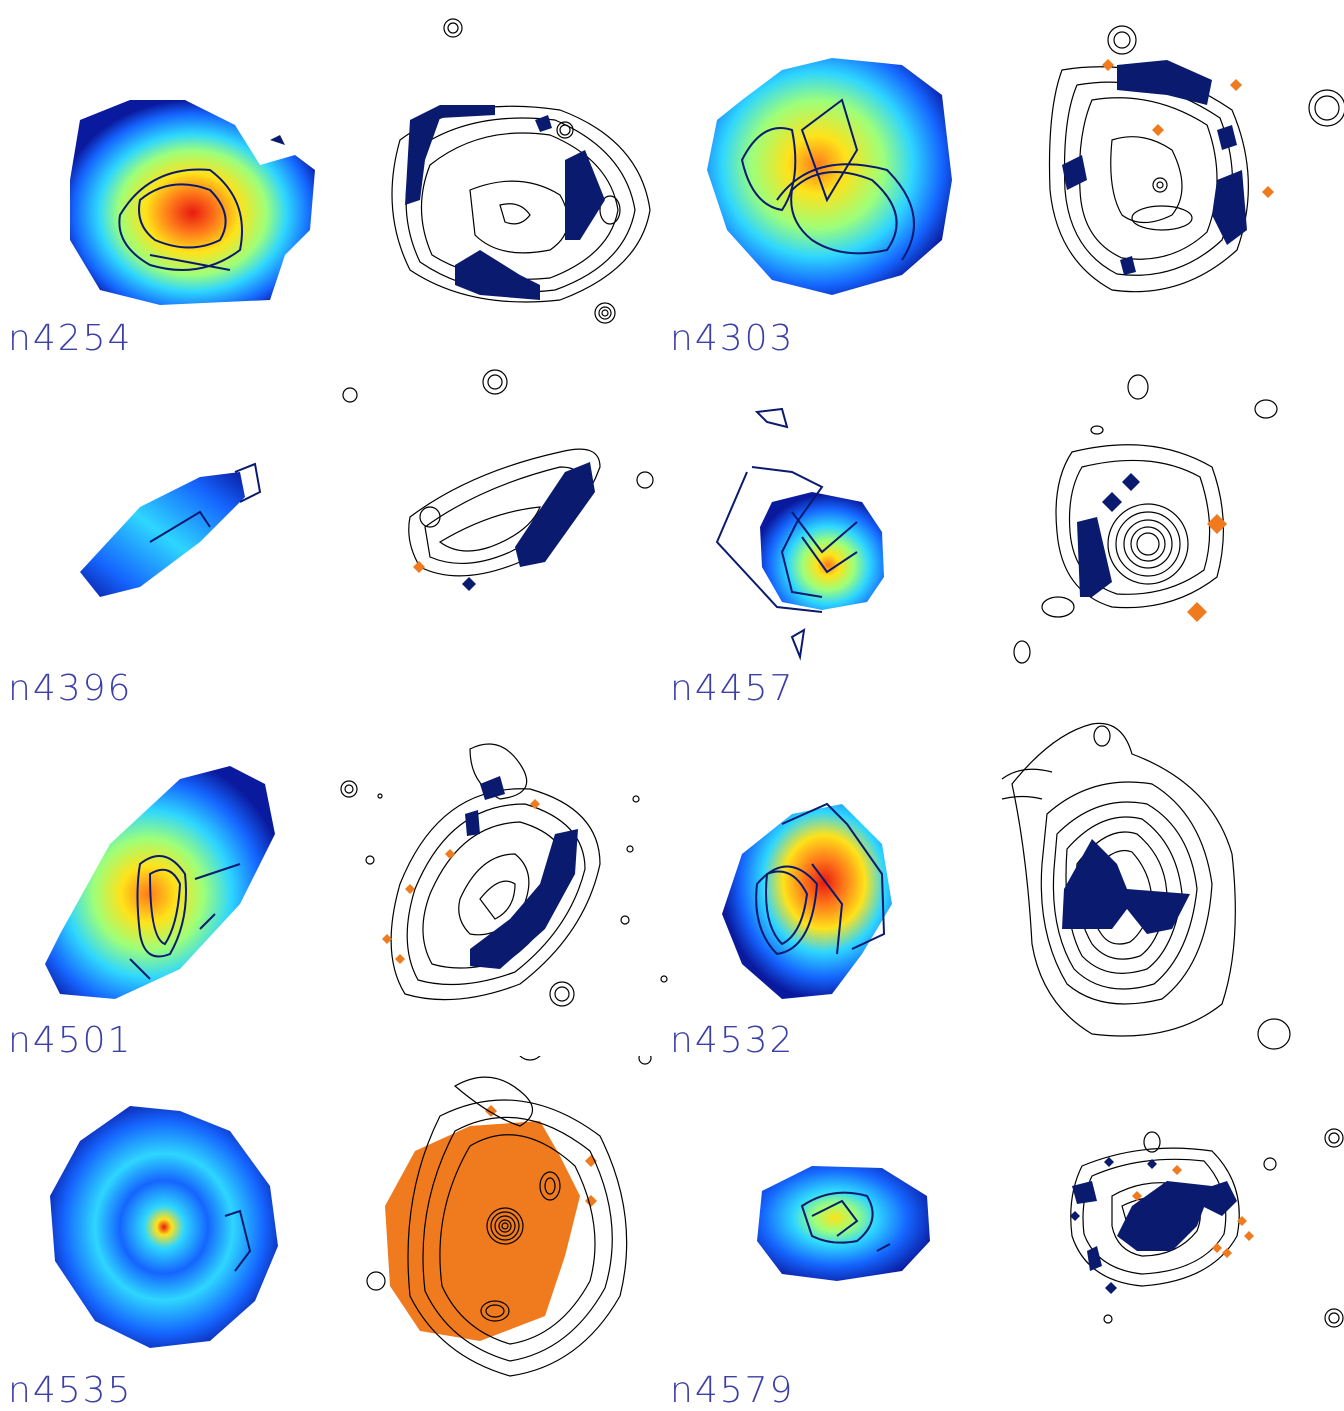  I want to click on panel-n4457-graphic, so click(1008, 528).